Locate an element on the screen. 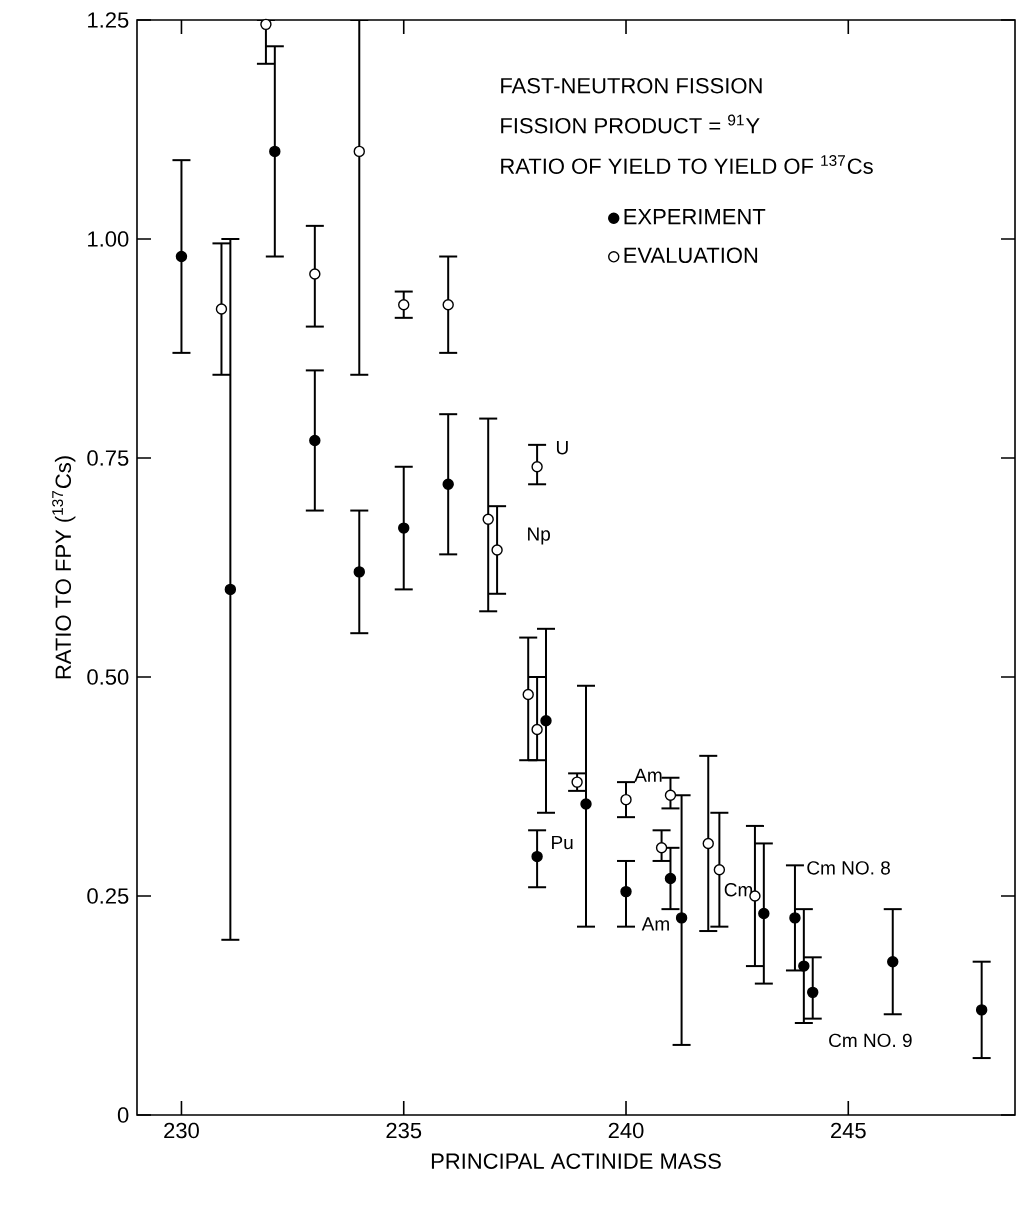  annotation: Np is located at coordinates (539, 536).